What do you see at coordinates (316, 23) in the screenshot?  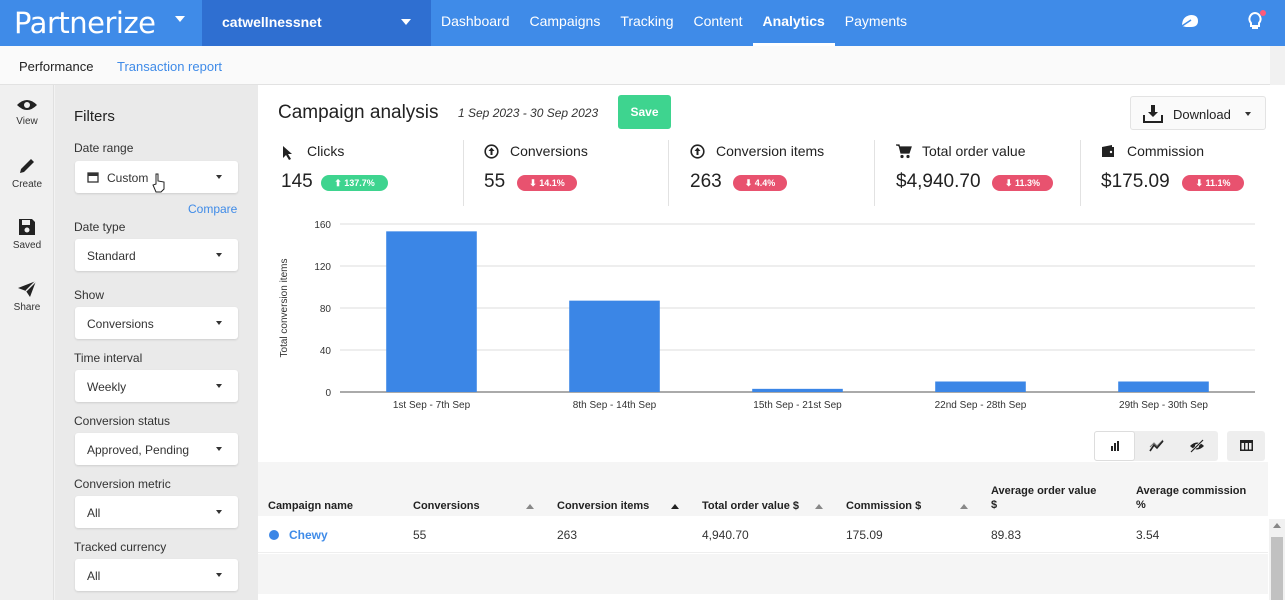 I see `account-selector: catwellnessnet` at bounding box center [316, 23].